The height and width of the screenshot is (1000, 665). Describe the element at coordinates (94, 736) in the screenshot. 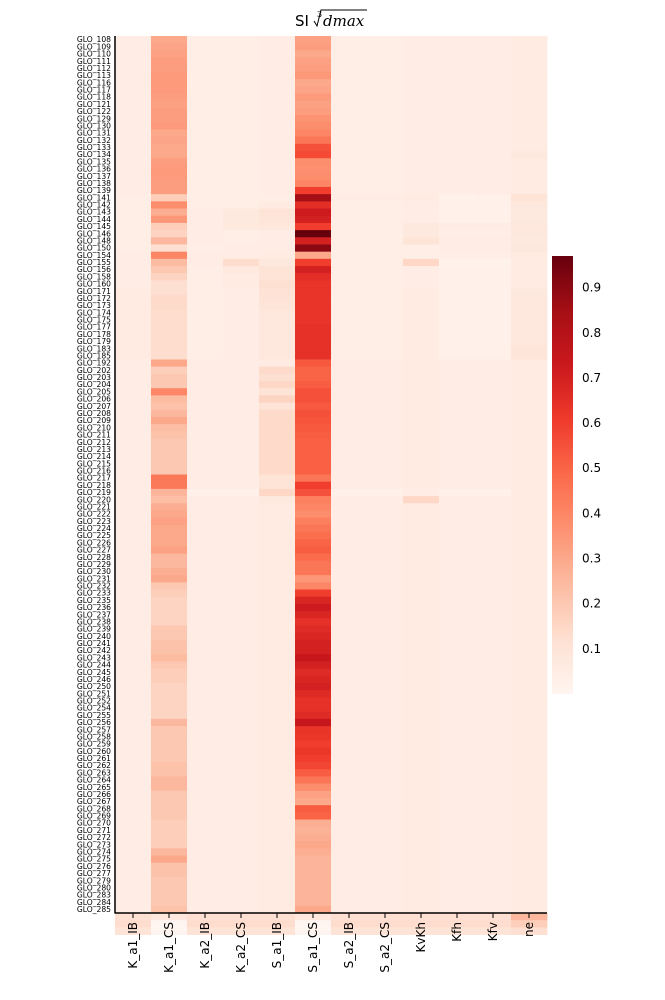

I see `row-label: GLO_258` at that location.